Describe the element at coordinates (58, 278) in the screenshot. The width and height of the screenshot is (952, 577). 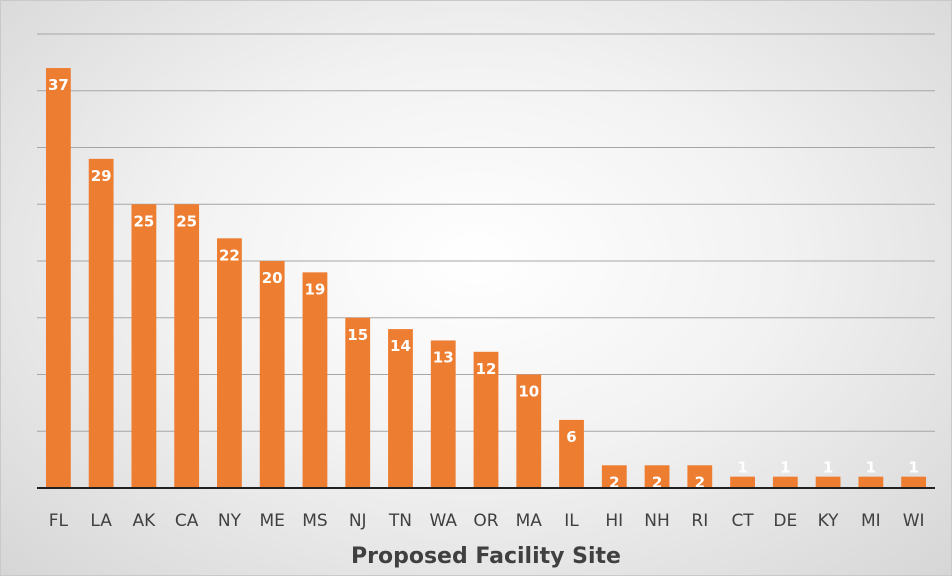
I see `bar-fl` at that location.